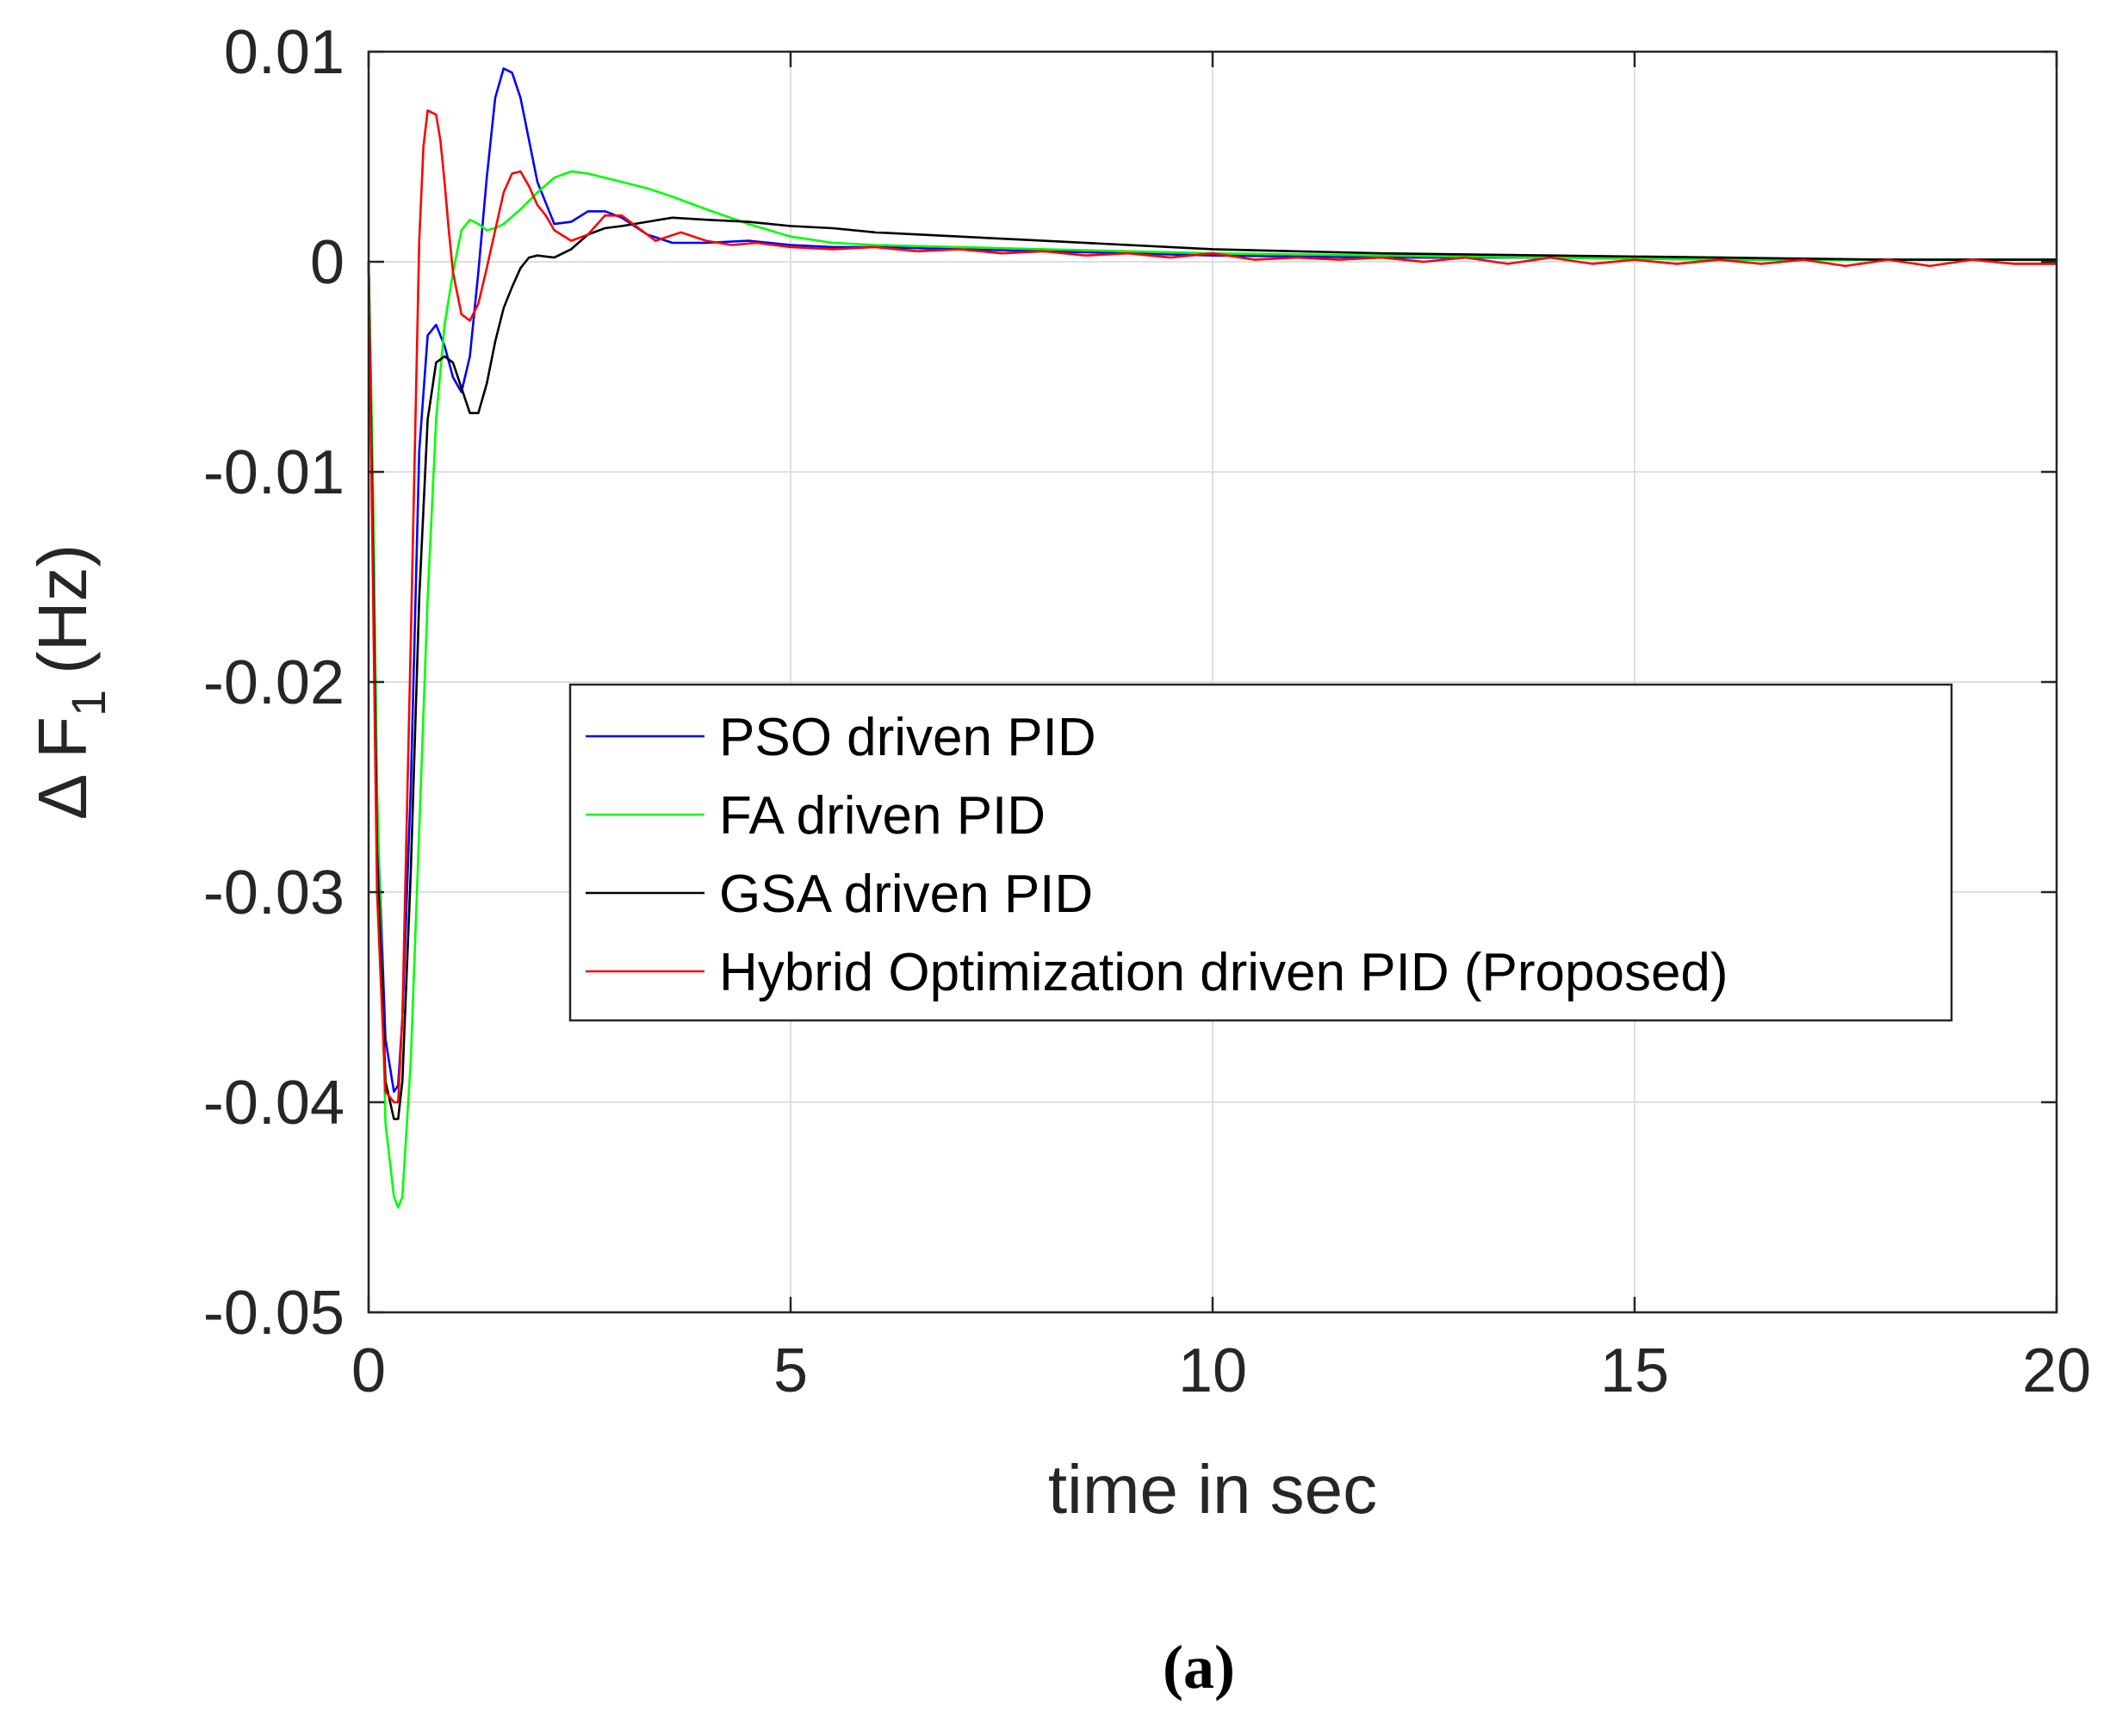 The image size is (2110, 1736). Describe the element at coordinates (63, 609) in the screenshot. I see `y-axis-label-unit: (Hz)` at that location.